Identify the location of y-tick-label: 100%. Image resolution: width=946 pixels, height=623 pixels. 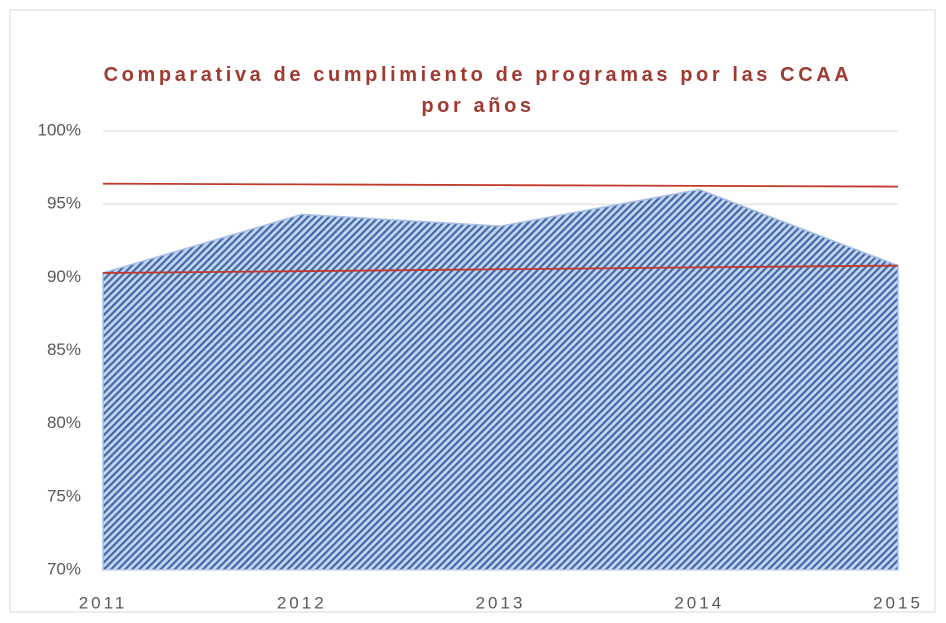
(59, 129).